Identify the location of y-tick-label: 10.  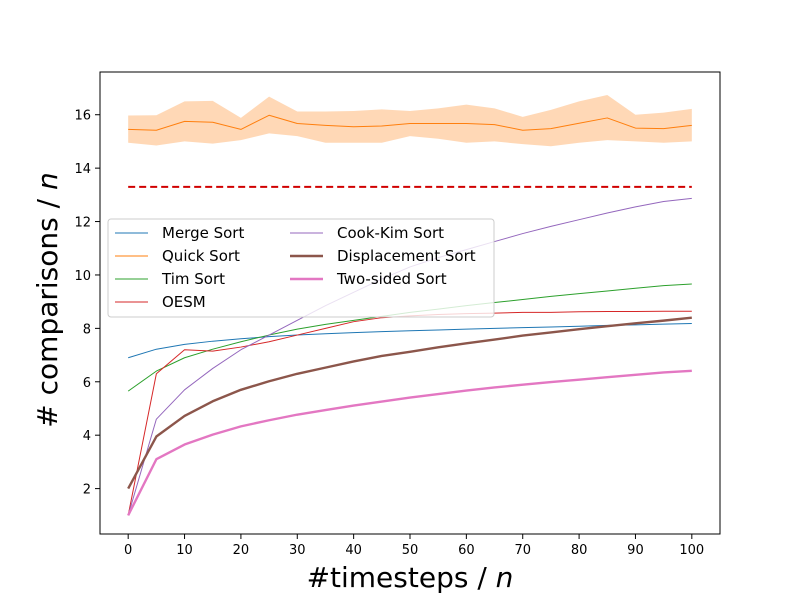
(82, 276).